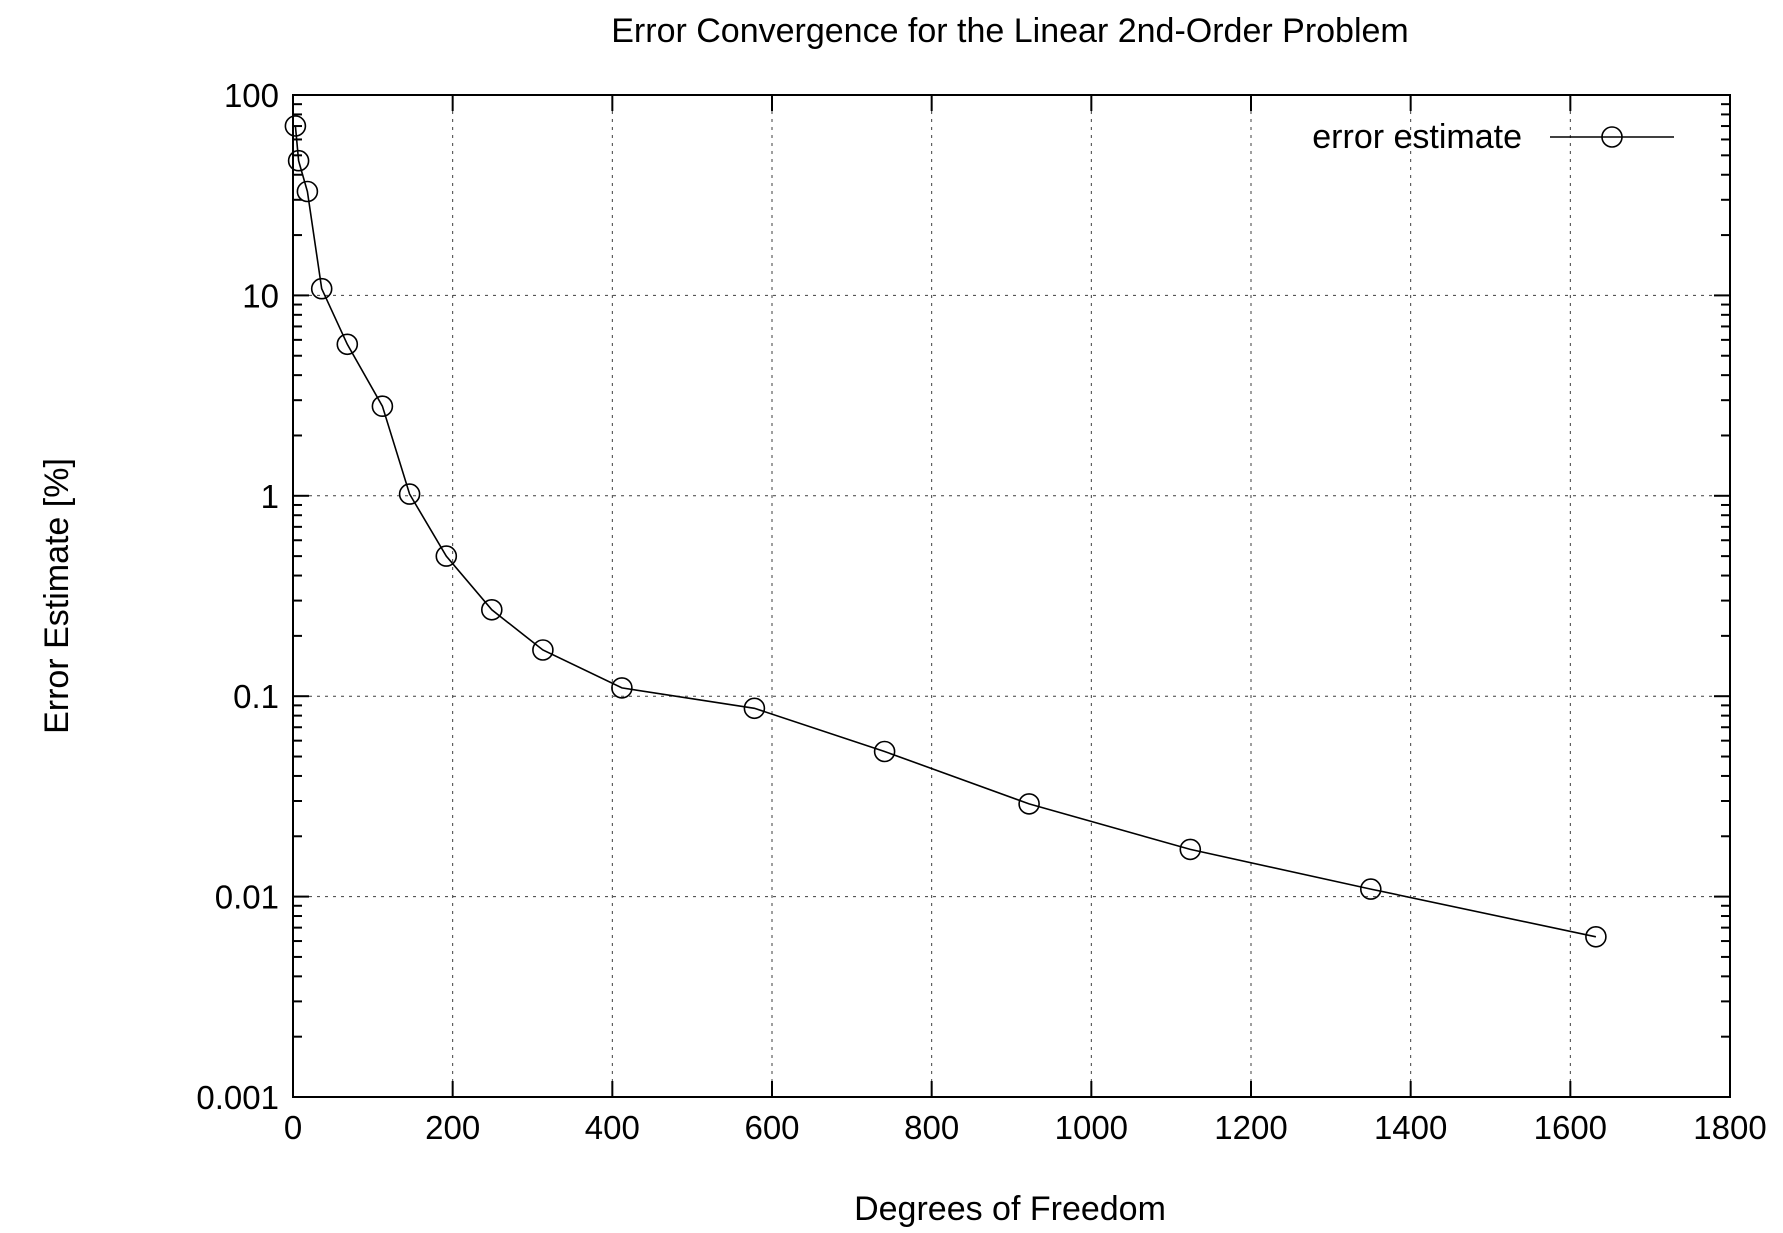  Describe the element at coordinates (1010, 1209) in the screenshot. I see `x-axis-label: Degrees of Freedom` at that location.